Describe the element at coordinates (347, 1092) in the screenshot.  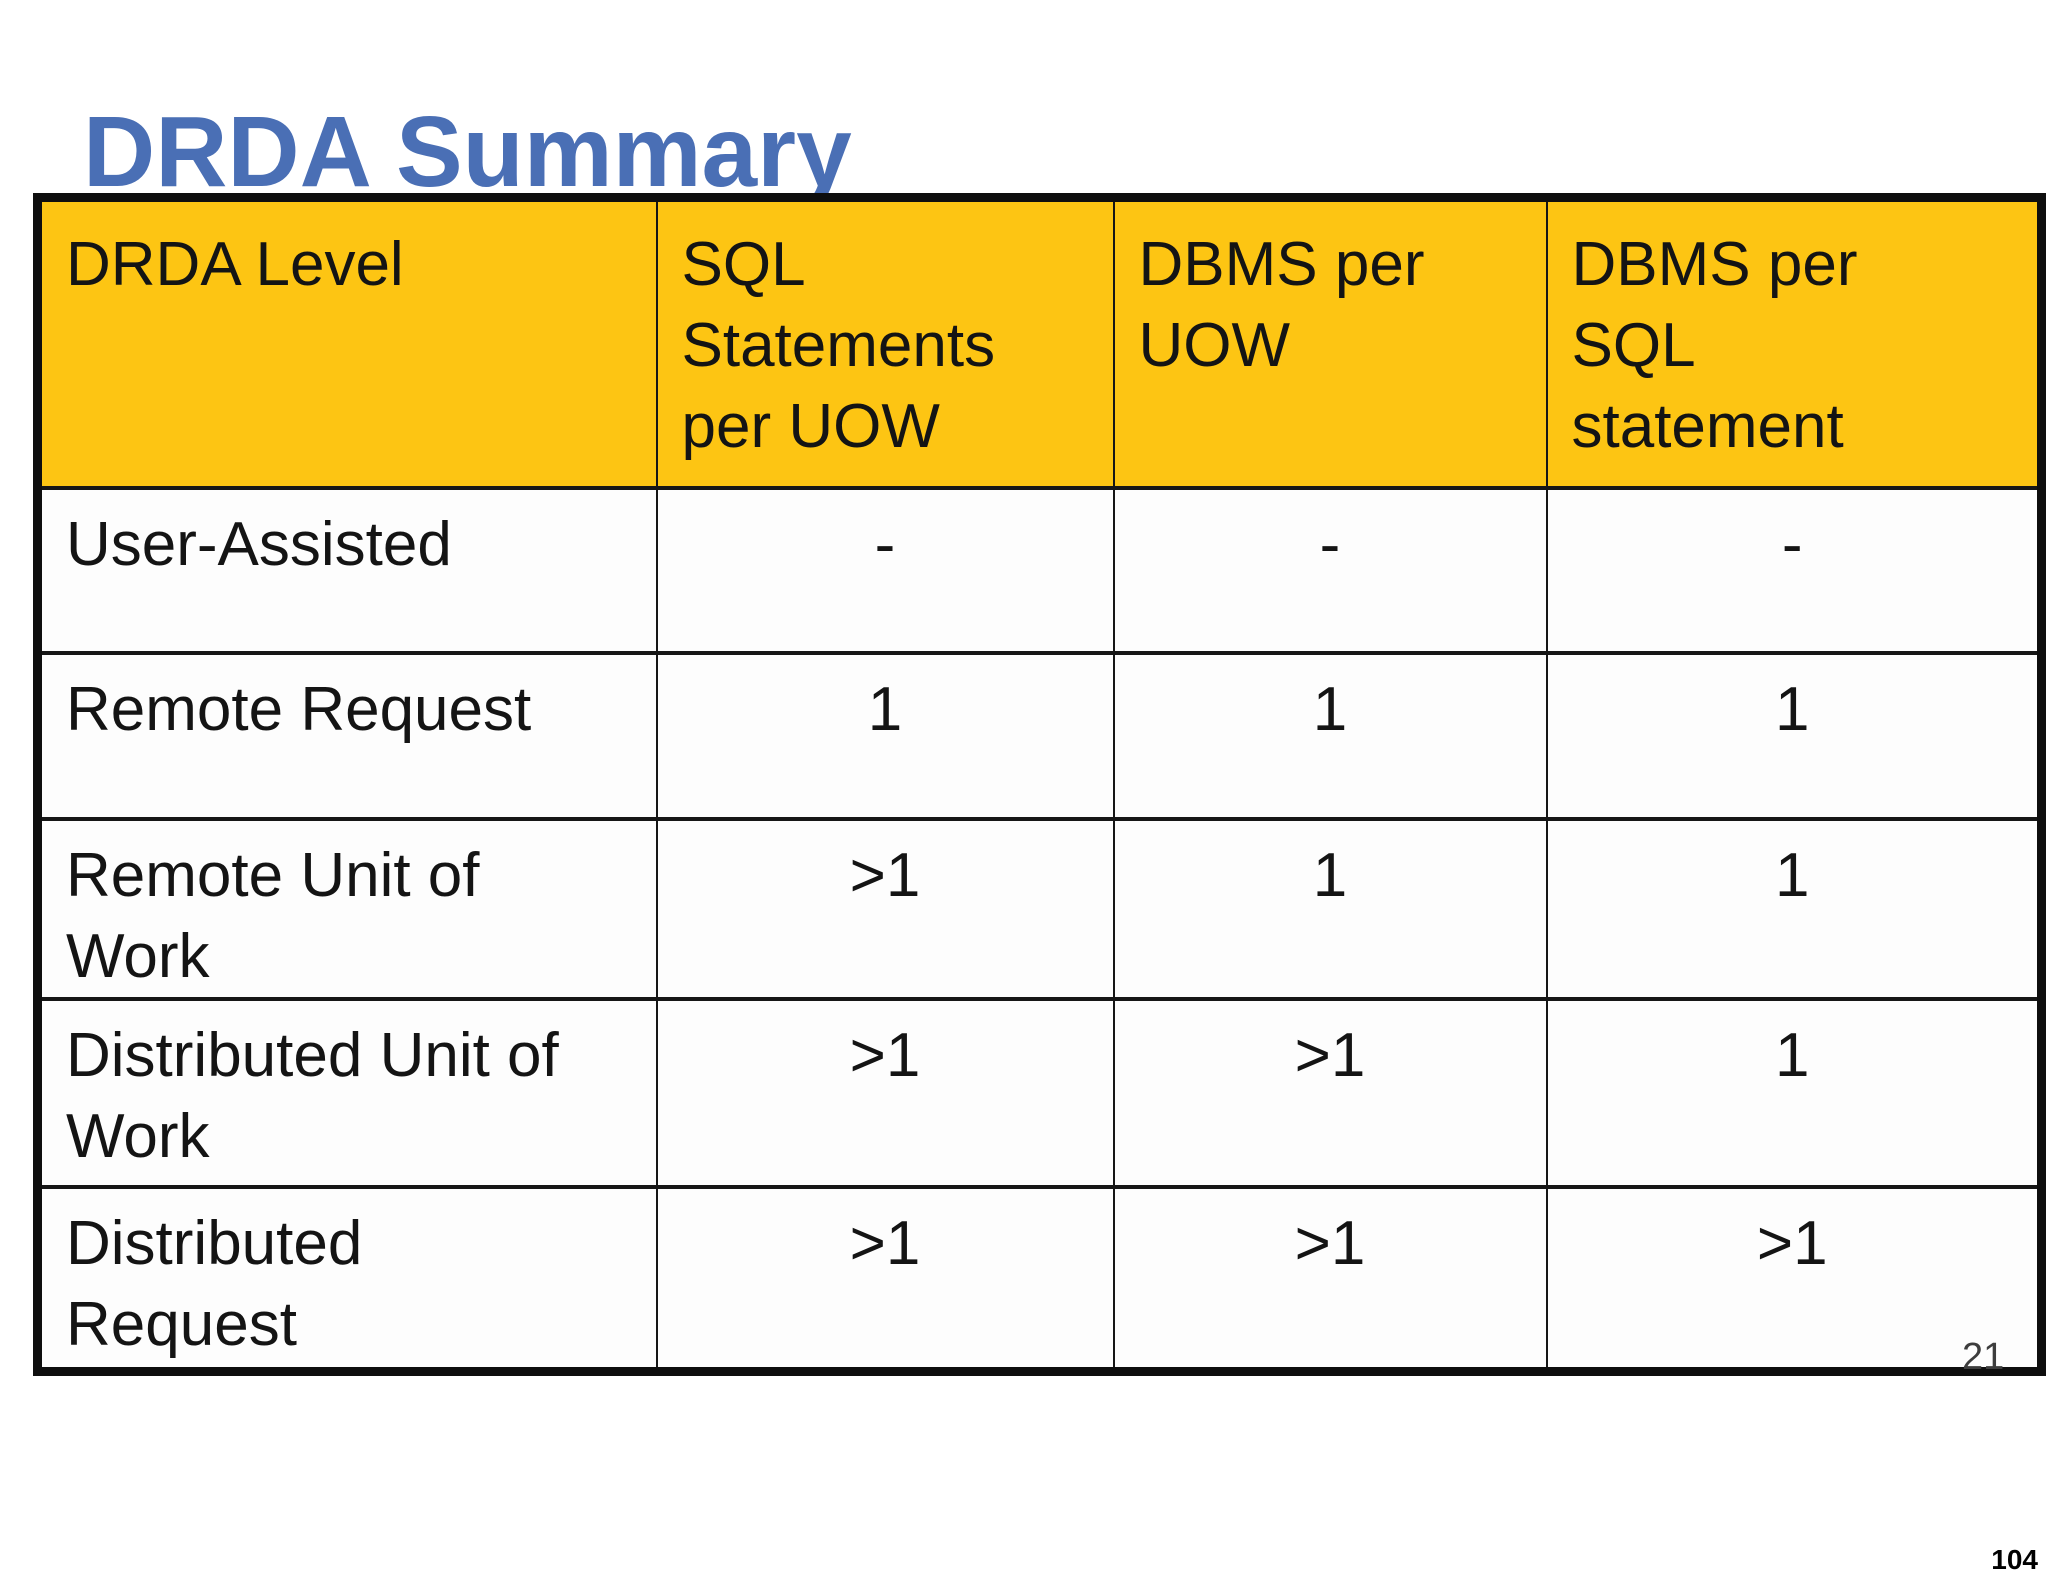
I see `drda-level-cell: Distributed Unit of Work` at that location.